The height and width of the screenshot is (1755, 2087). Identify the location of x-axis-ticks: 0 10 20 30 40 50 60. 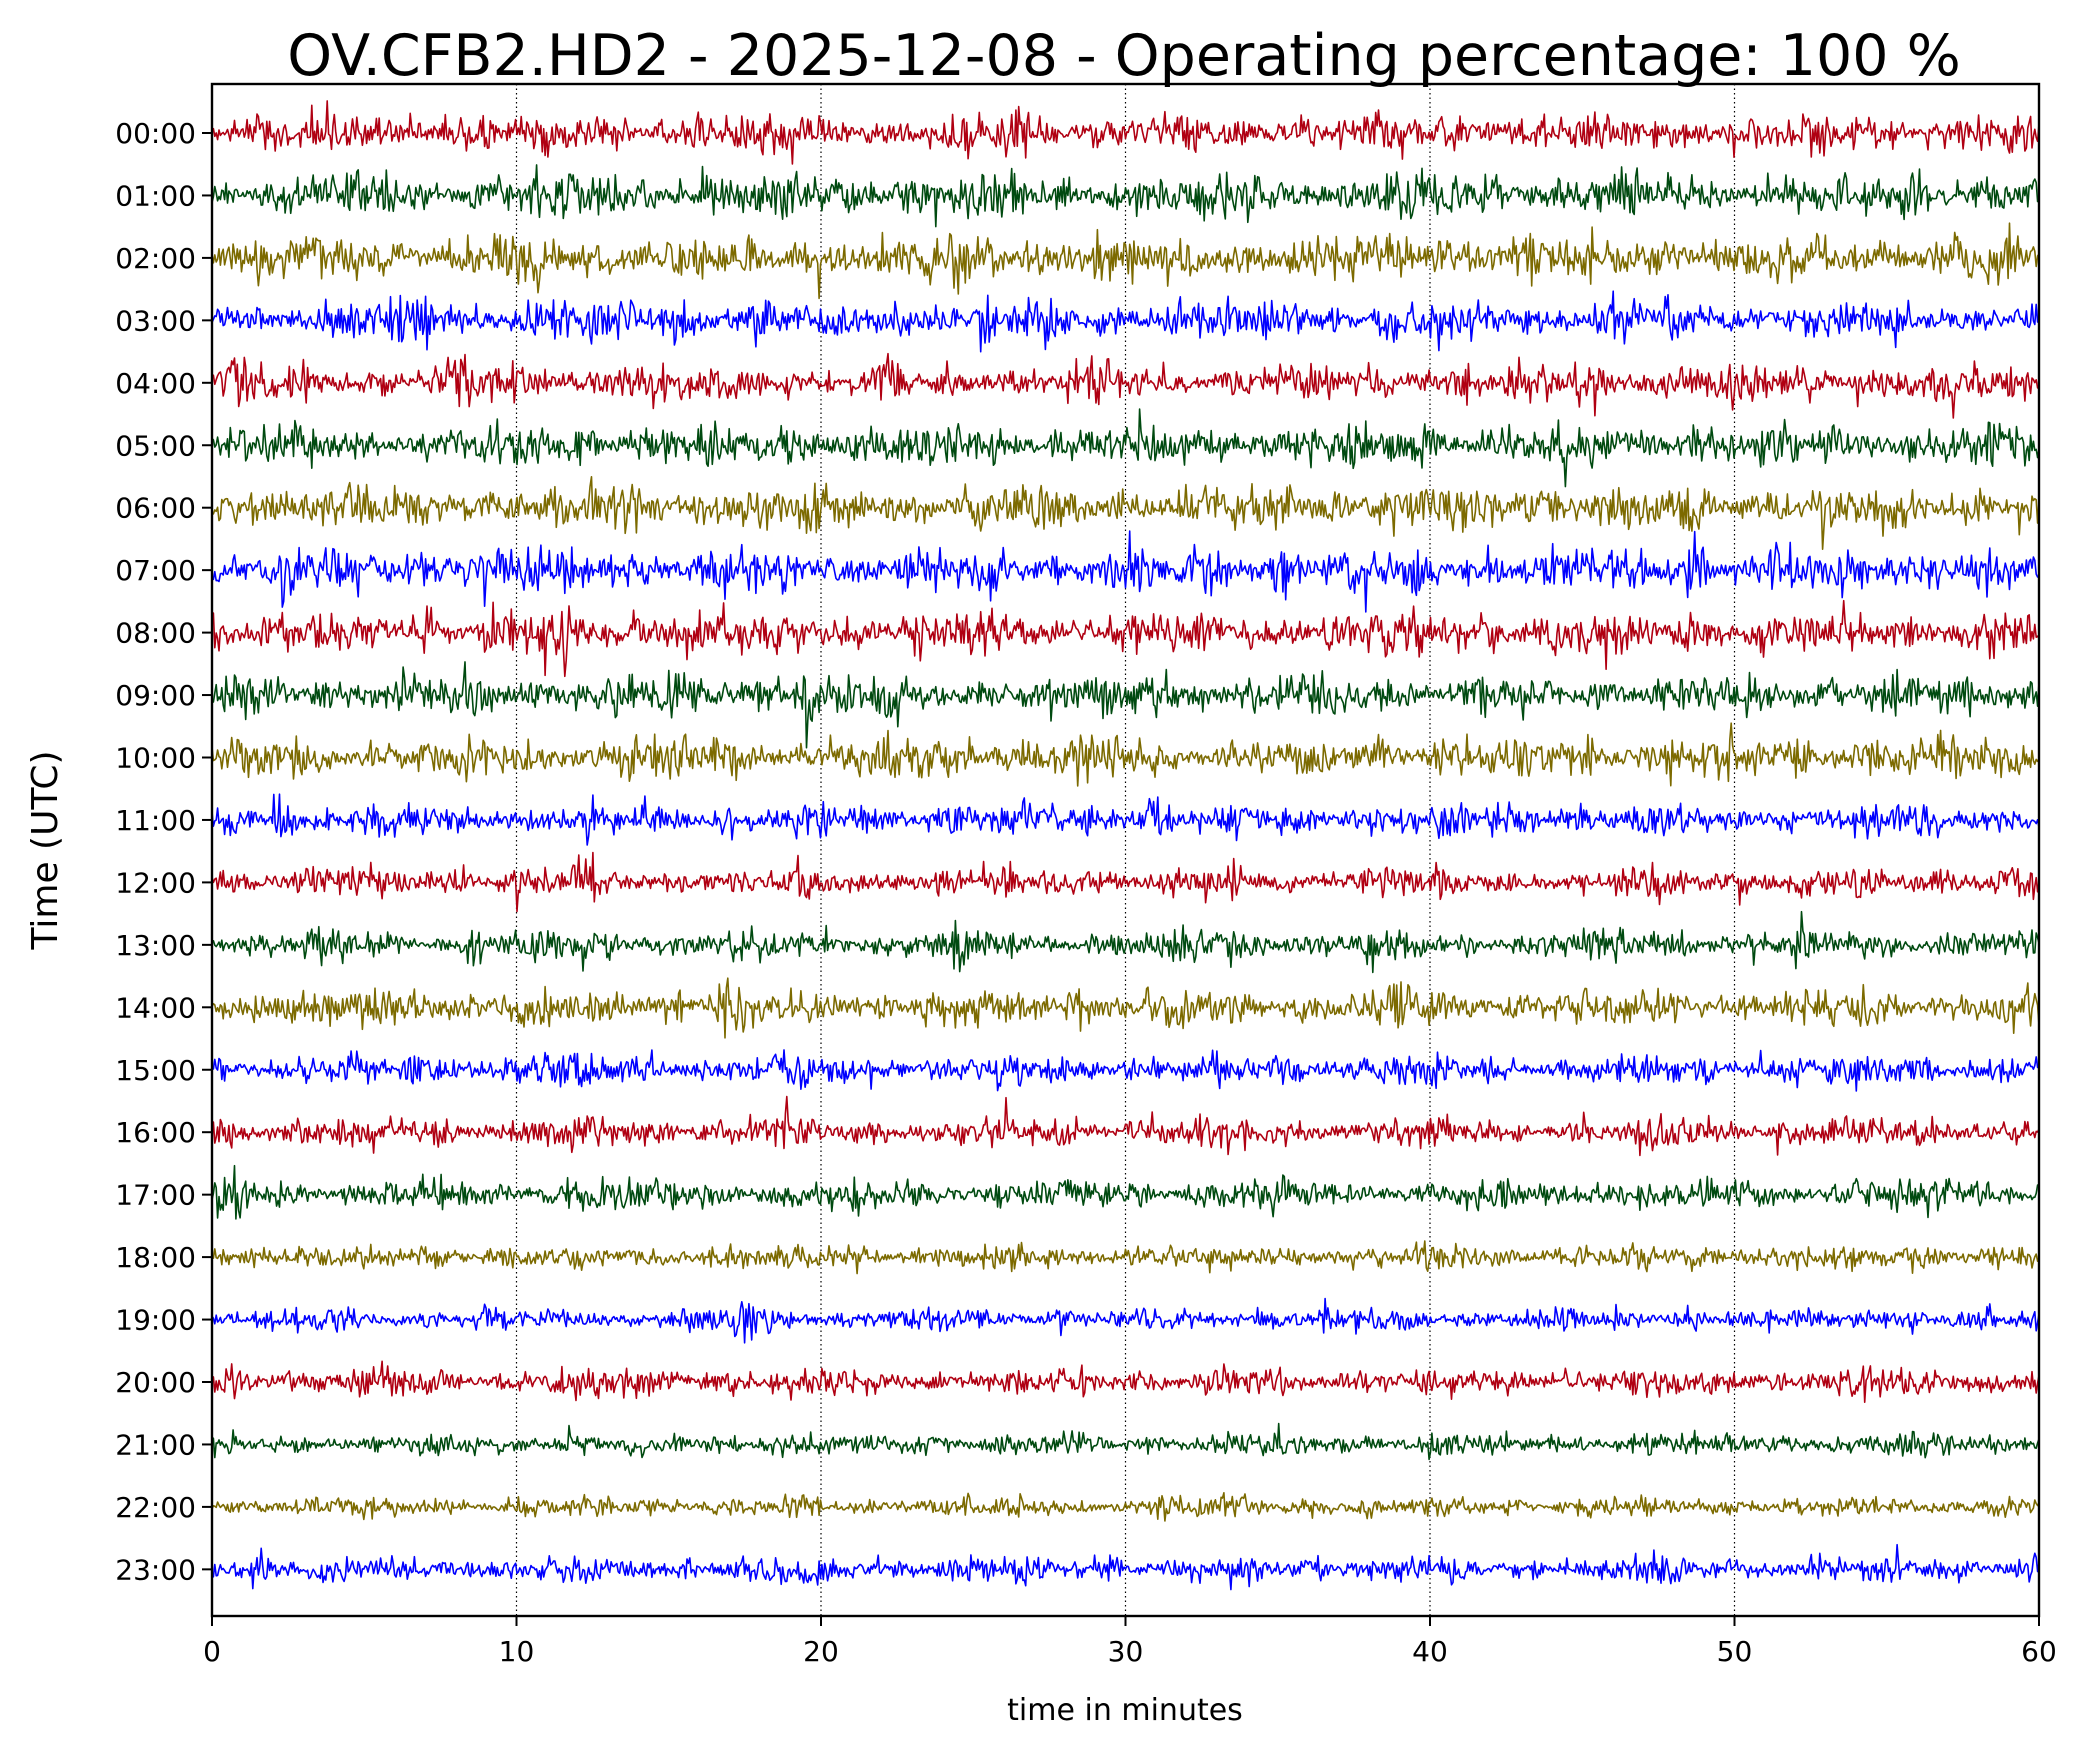
(1130, 1642).